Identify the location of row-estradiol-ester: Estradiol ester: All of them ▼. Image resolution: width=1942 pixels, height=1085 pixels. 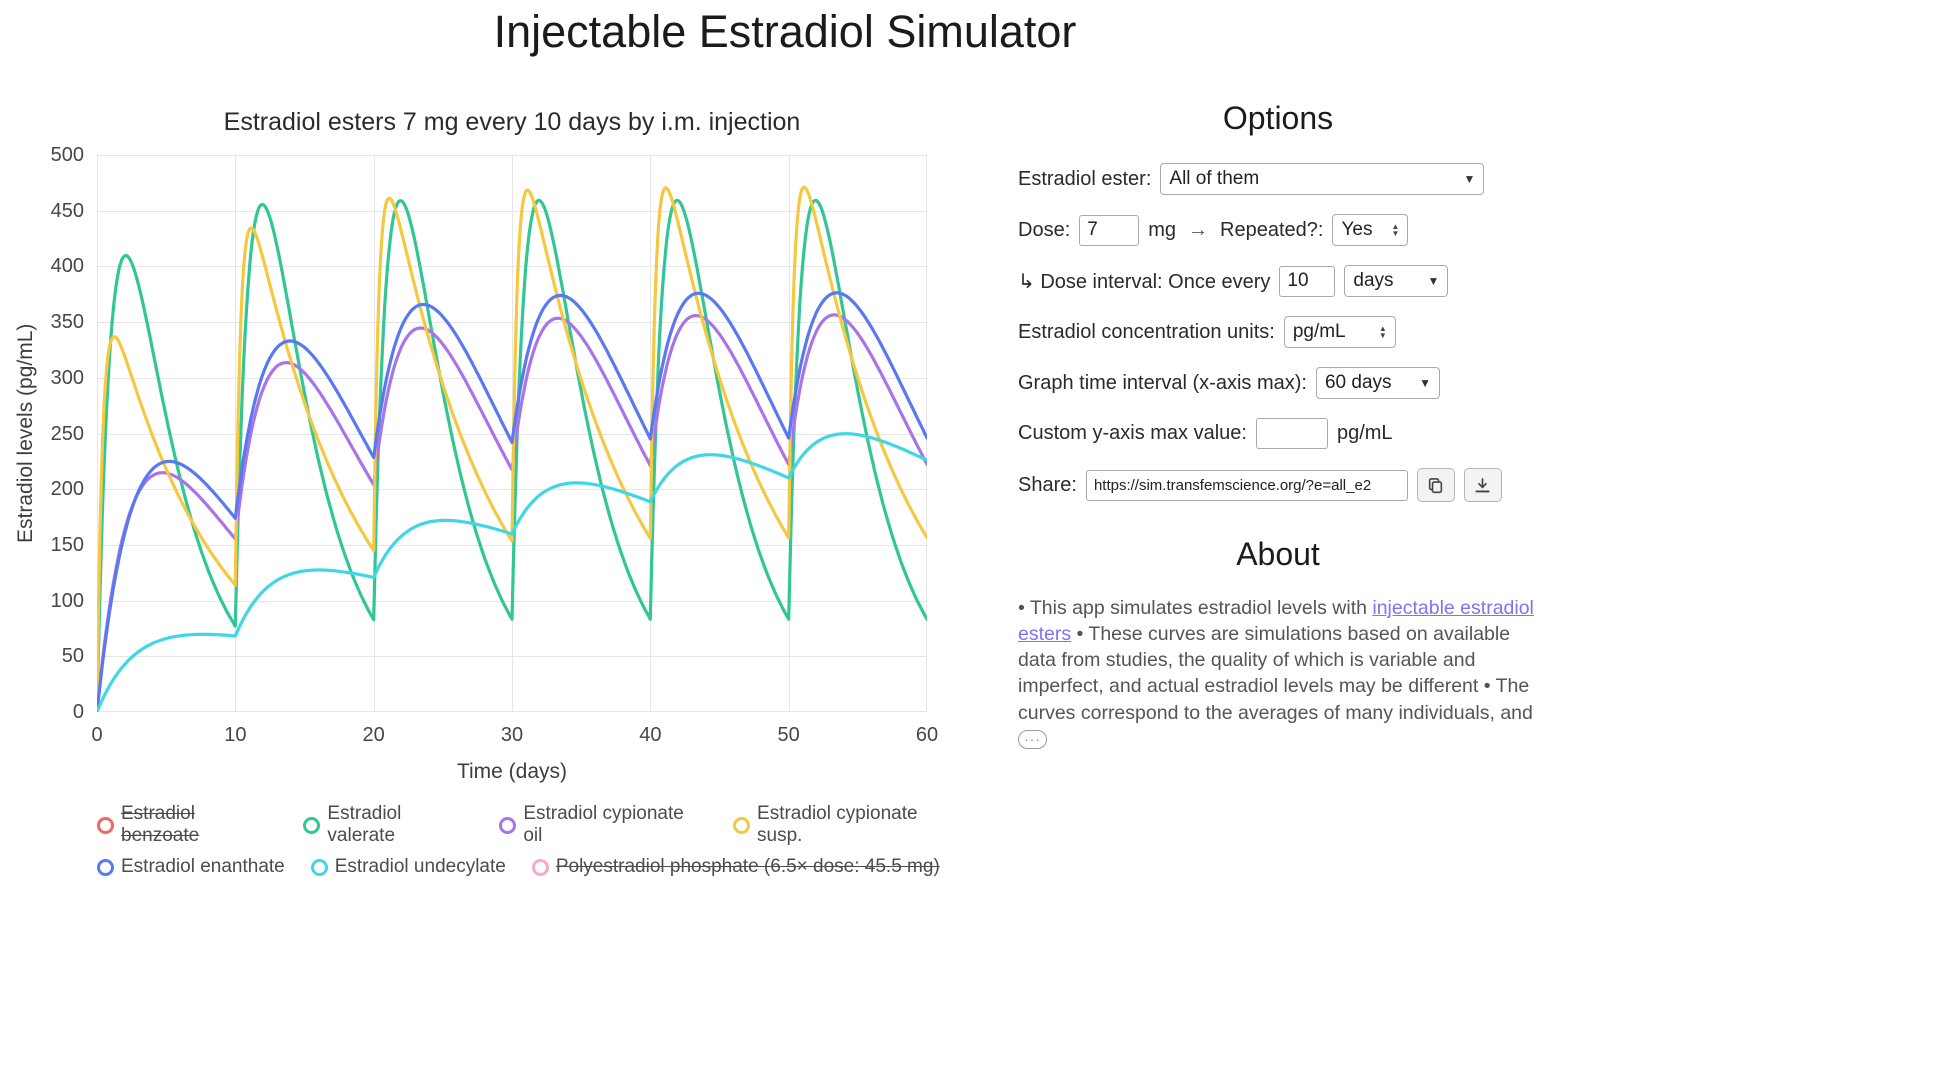
(1278, 179).